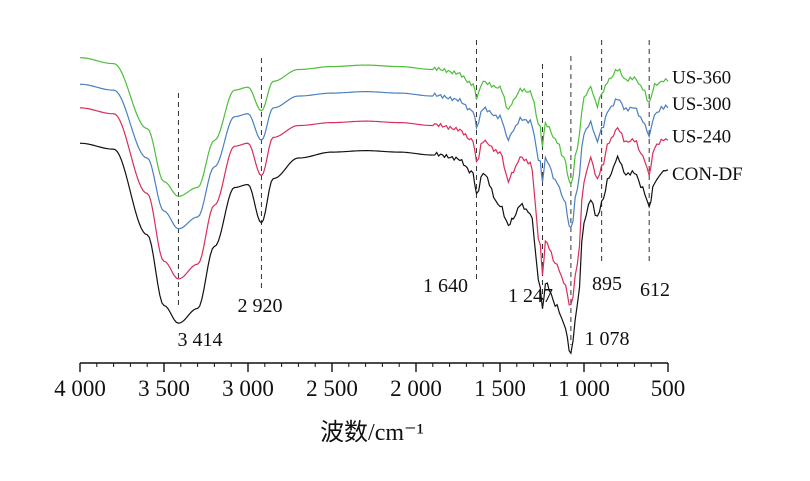  Describe the element at coordinates (370, 381) in the screenshot. I see `x-axis: 4 000 3 500 3 000 2 500 2 000 1 500 1 000 500` at that location.